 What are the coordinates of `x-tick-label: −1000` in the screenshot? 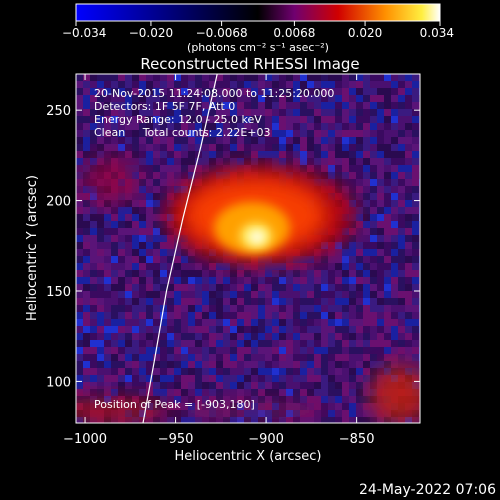 It's located at (85, 439).